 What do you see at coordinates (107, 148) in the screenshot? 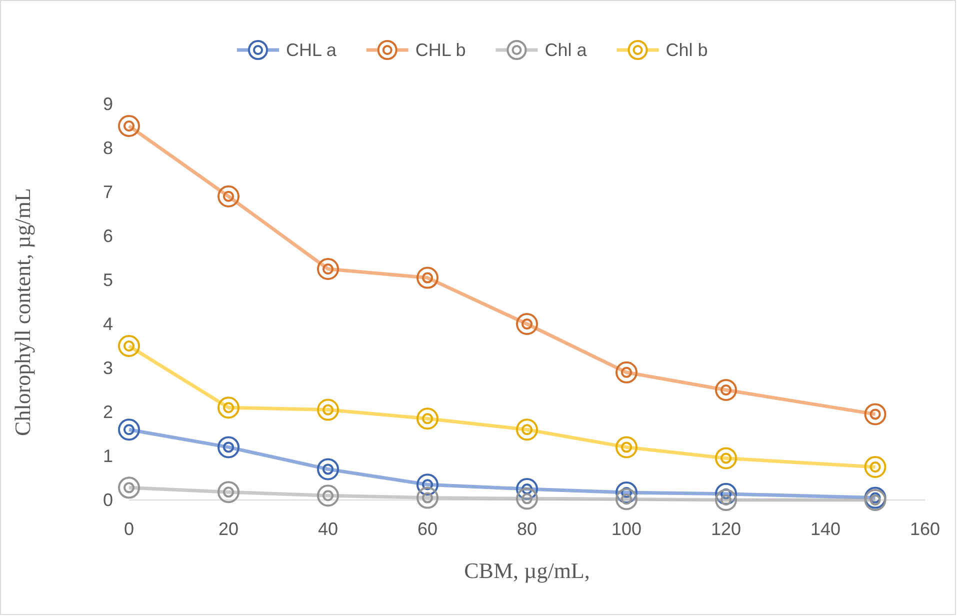
I see `y-tick-label: 8` at bounding box center [107, 148].